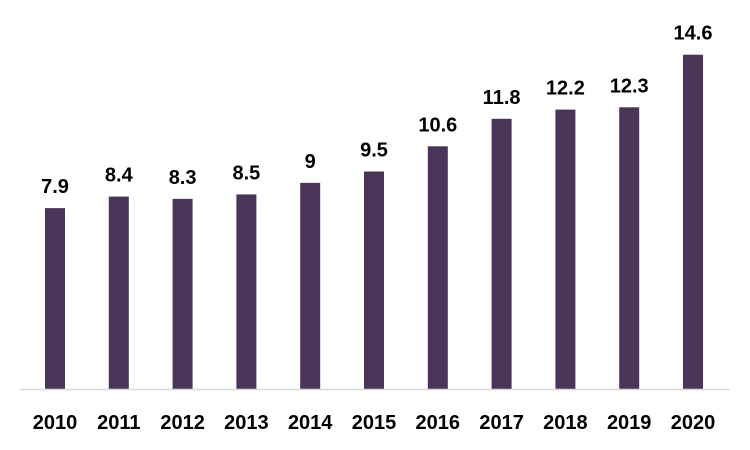 The height and width of the screenshot is (450, 750). I want to click on bar-2012, so click(182, 293).